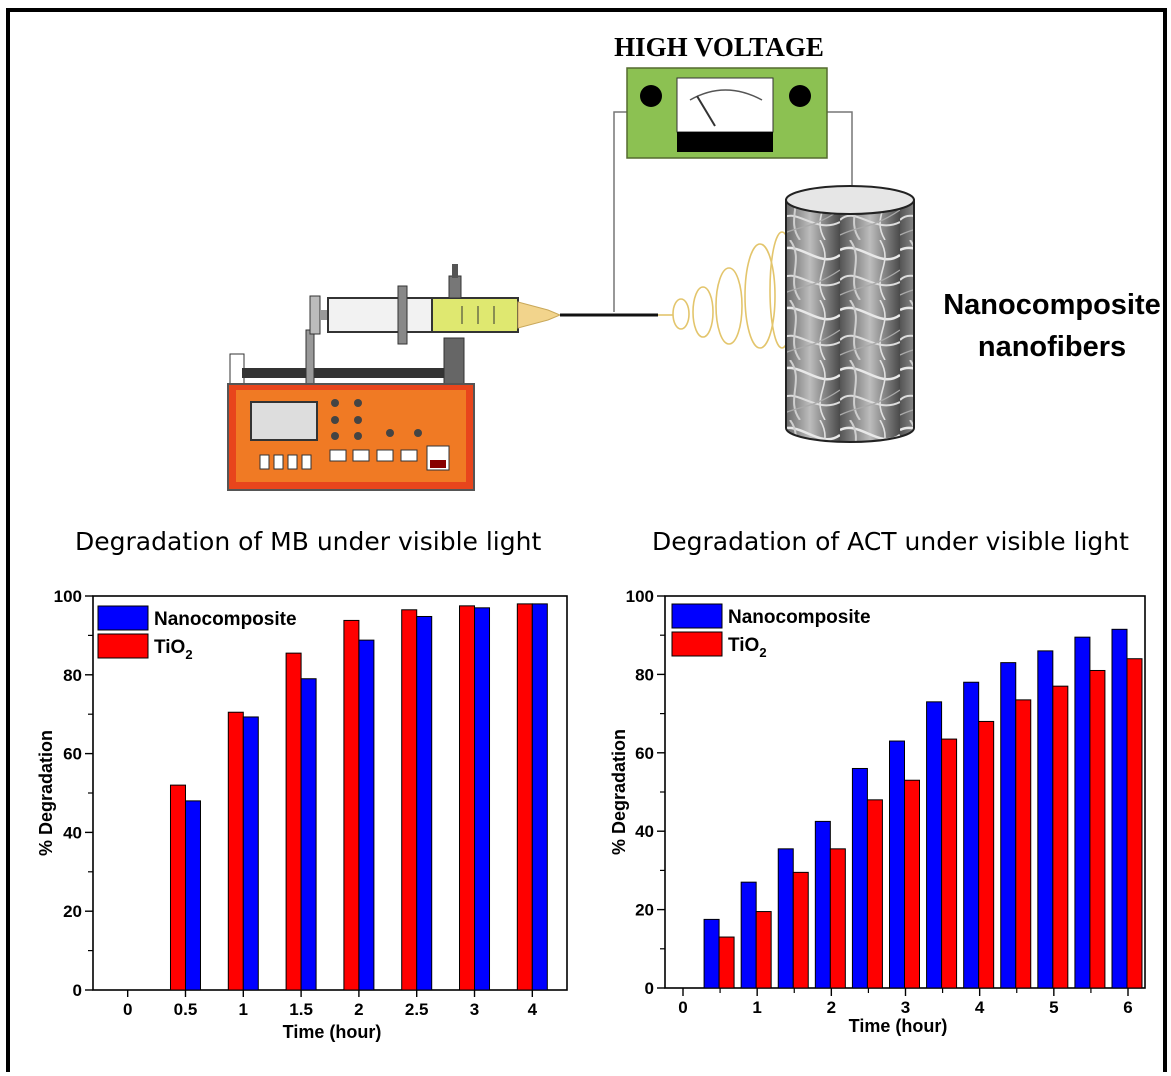  Describe the element at coordinates (1127, 1007) in the screenshot. I see `chart-act-xtick-label-6: 6` at that location.